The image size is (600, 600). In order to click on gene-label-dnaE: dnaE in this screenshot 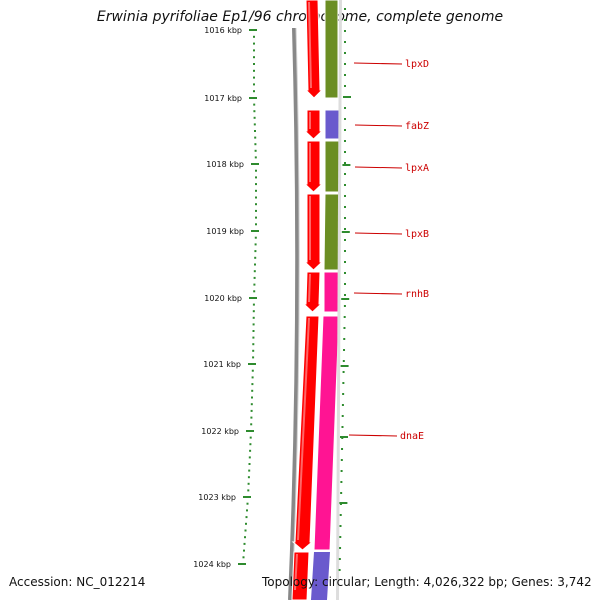, I will do `click(412, 436)`.